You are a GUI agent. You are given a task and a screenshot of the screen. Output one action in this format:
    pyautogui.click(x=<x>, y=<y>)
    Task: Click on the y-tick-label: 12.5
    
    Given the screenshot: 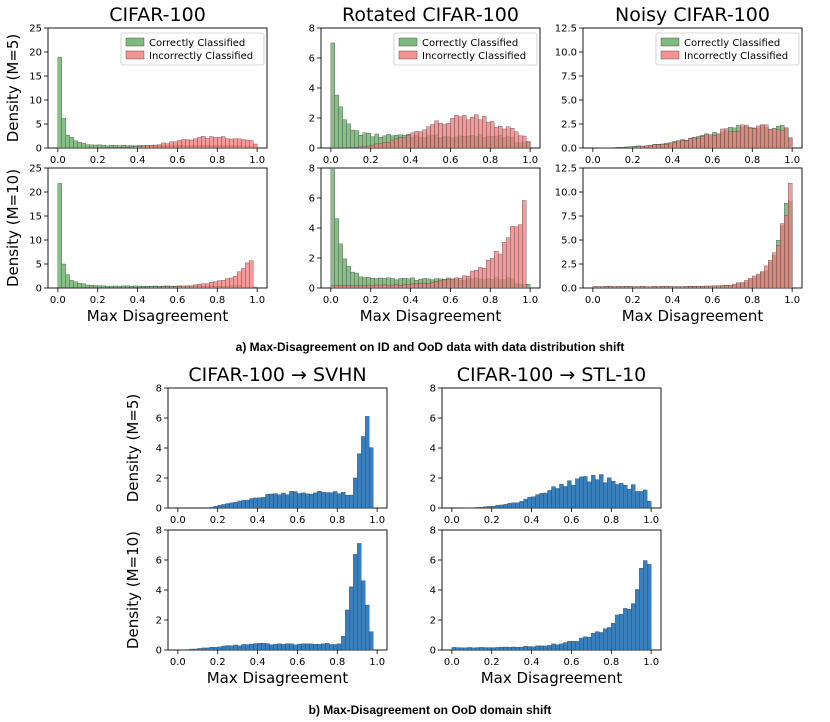 What is the action you would take?
    pyautogui.click(x=566, y=169)
    